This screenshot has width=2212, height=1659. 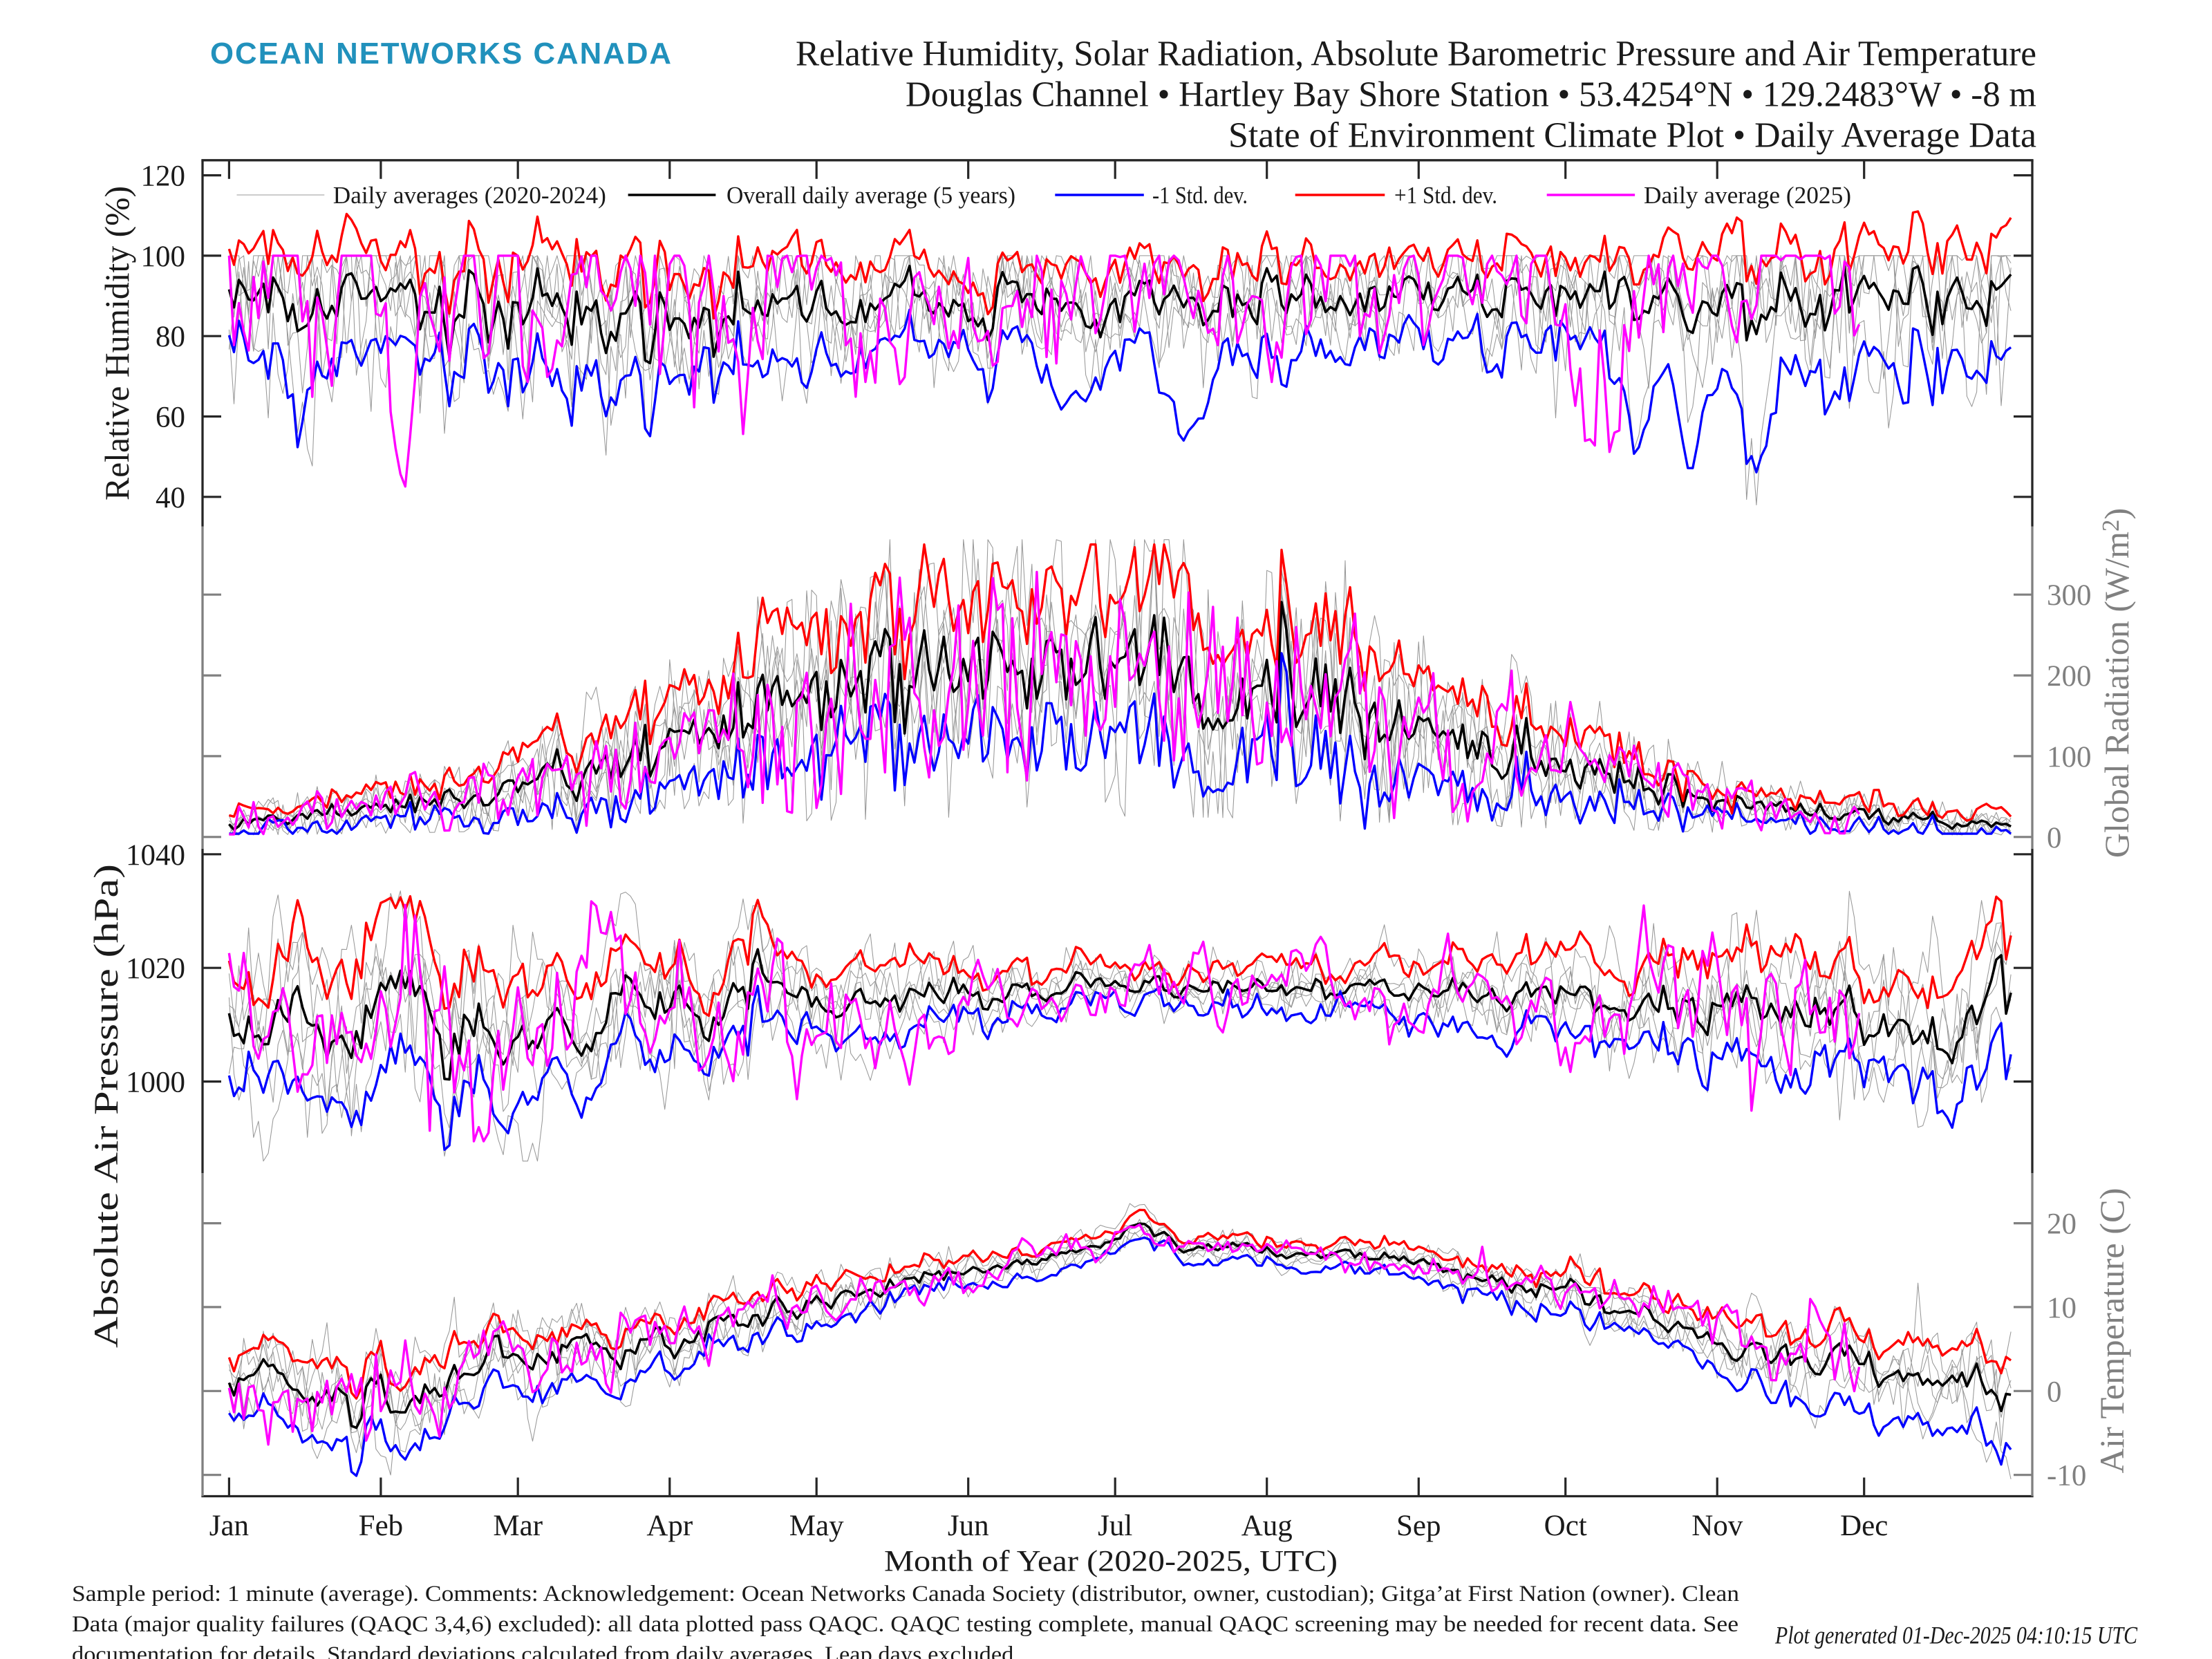 What do you see at coordinates (2069, 677) in the screenshot?
I see `svg-text: 200` at bounding box center [2069, 677].